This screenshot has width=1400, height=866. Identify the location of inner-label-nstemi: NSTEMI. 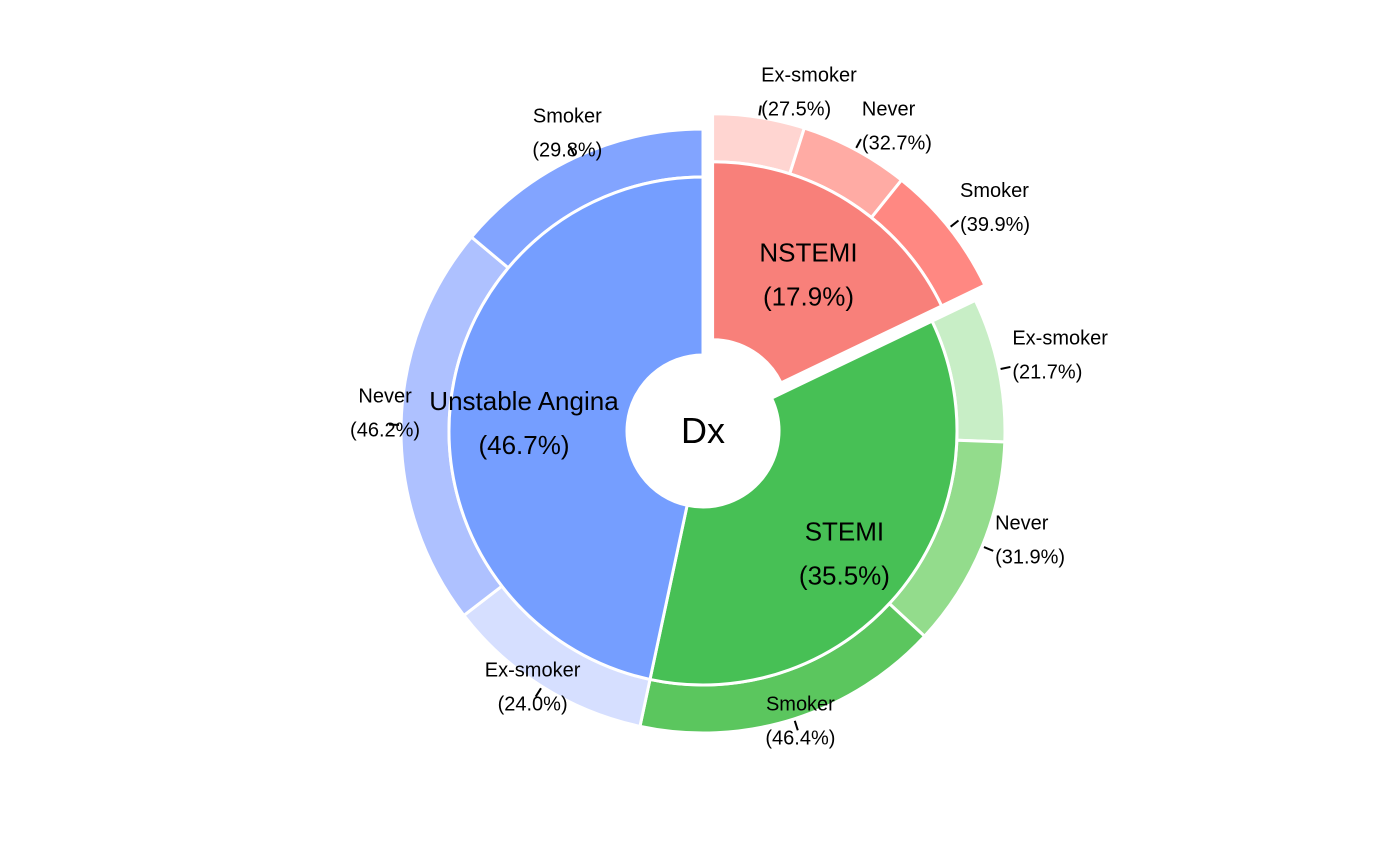
(808, 252).